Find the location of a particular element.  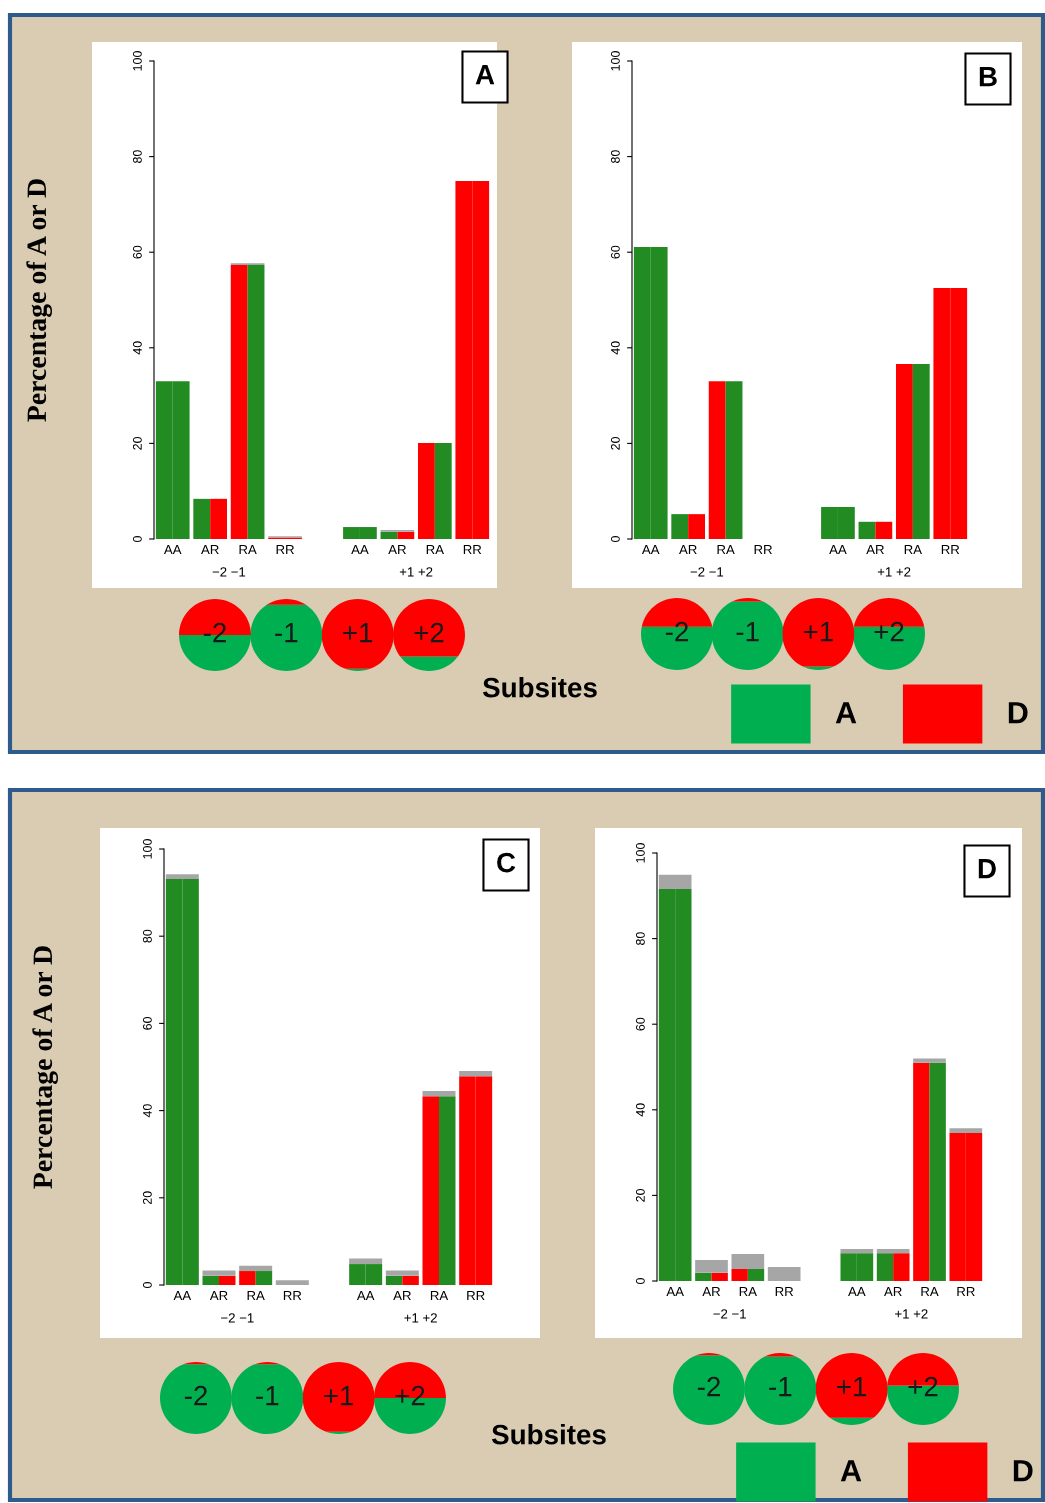

chart-title: D is located at coordinates (987, 869).